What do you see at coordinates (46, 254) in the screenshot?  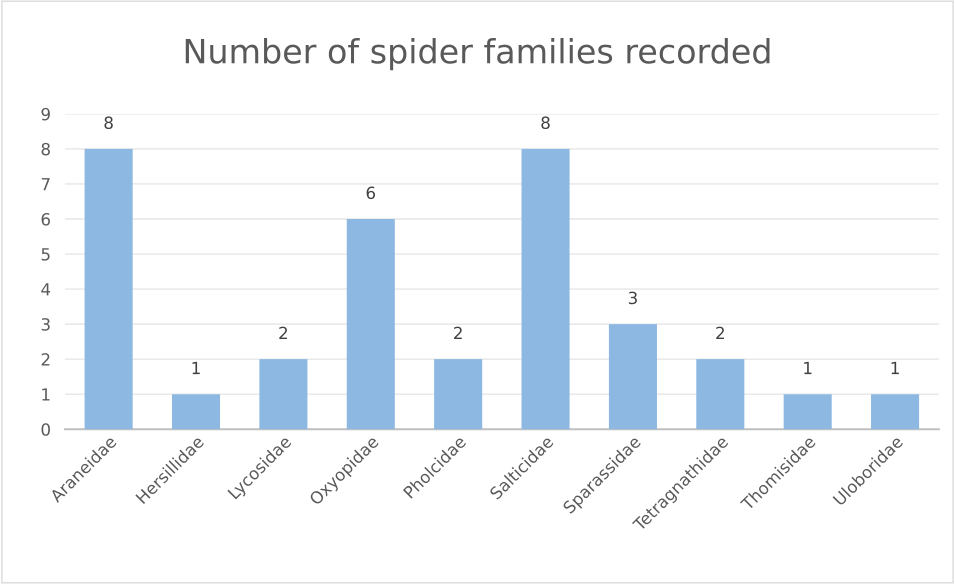 I see `y-tick-label: 5` at bounding box center [46, 254].